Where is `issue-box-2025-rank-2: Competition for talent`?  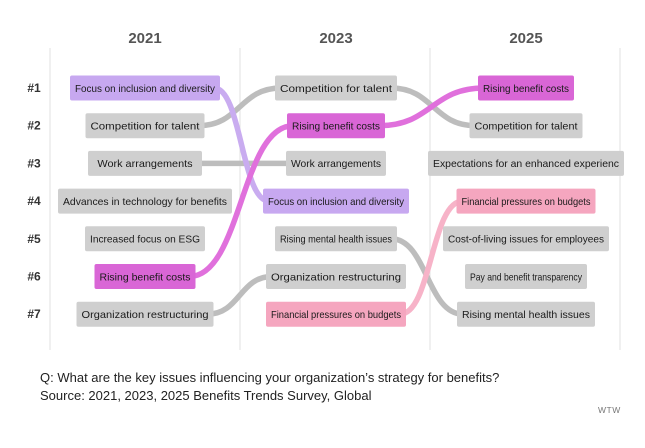
issue-box-2025-rank-2: Competition for talent is located at coordinates (526, 126).